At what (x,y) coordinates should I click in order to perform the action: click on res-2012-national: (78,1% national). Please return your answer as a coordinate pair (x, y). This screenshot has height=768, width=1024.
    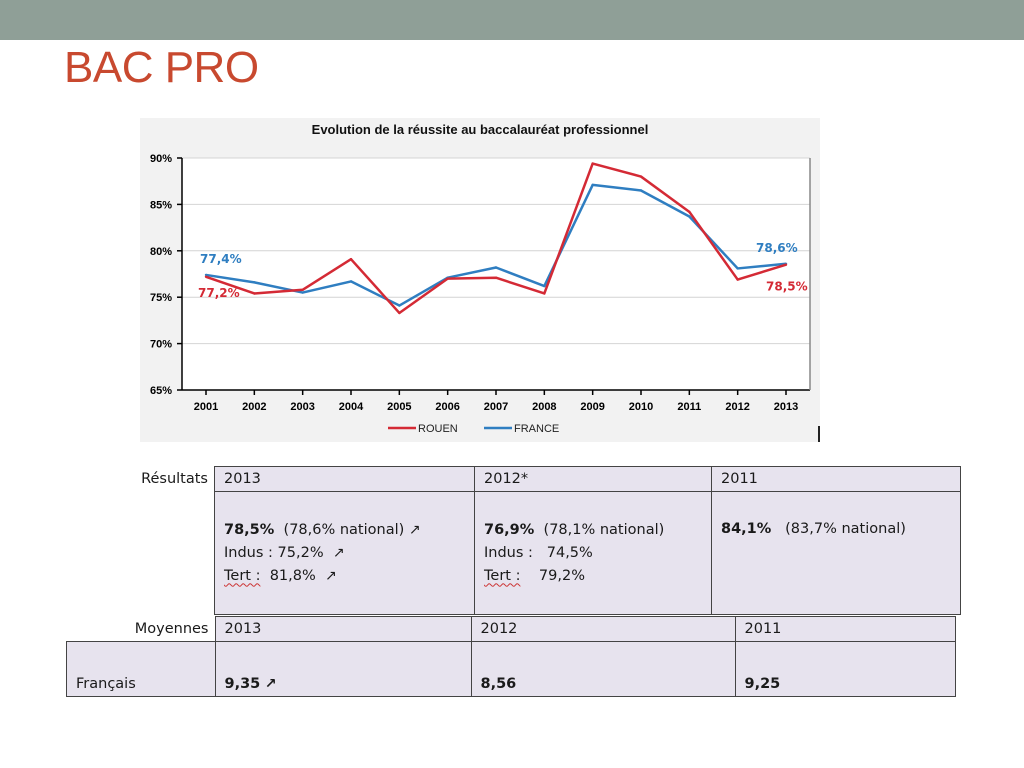
    Looking at the image, I should click on (604, 529).